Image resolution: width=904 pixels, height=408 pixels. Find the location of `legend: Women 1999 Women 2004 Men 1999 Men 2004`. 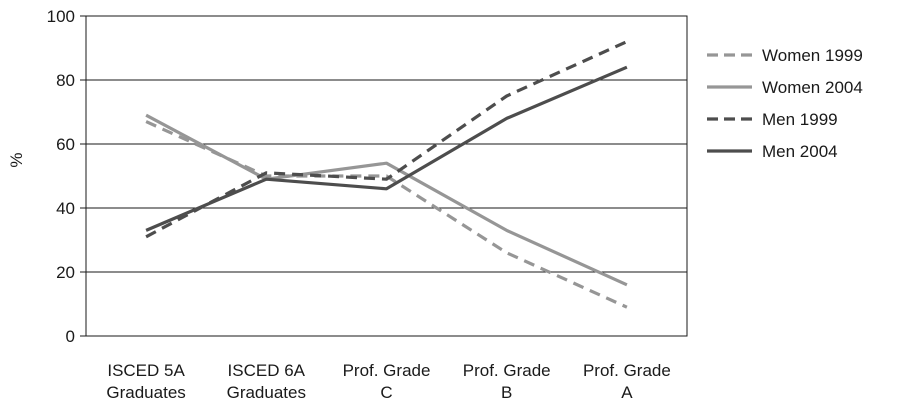

legend: Women 1999 Women 2004 Men 1999 Men 2004 is located at coordinates (785, 103).